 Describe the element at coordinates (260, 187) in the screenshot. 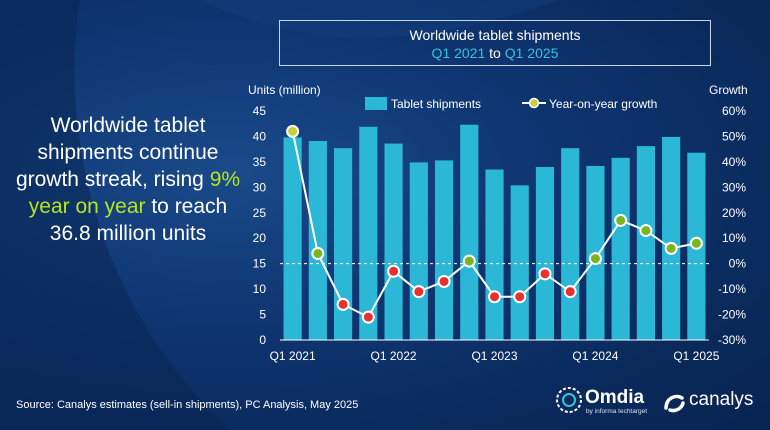

I see `y-left-tick-label: 30` at that location.